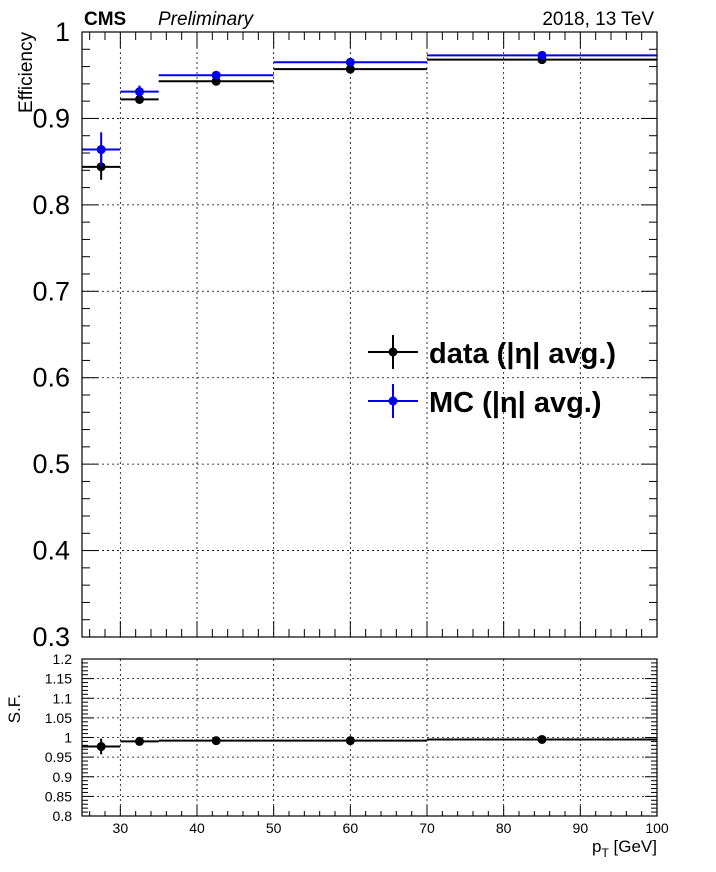  What do you see at coordinates (605, 853) in the screenshot?
I see `pt-axis-label-subscript: T` at bounding box center [605, 853].